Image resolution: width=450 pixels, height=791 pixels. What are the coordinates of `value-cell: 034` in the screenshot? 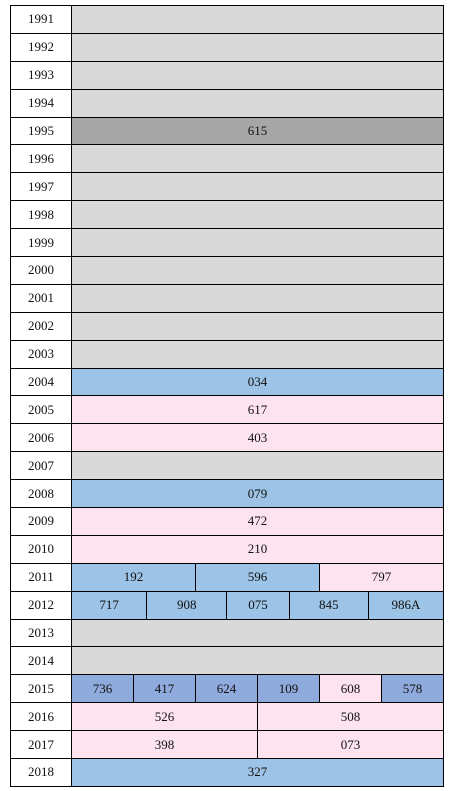 It's located at (258, 382).